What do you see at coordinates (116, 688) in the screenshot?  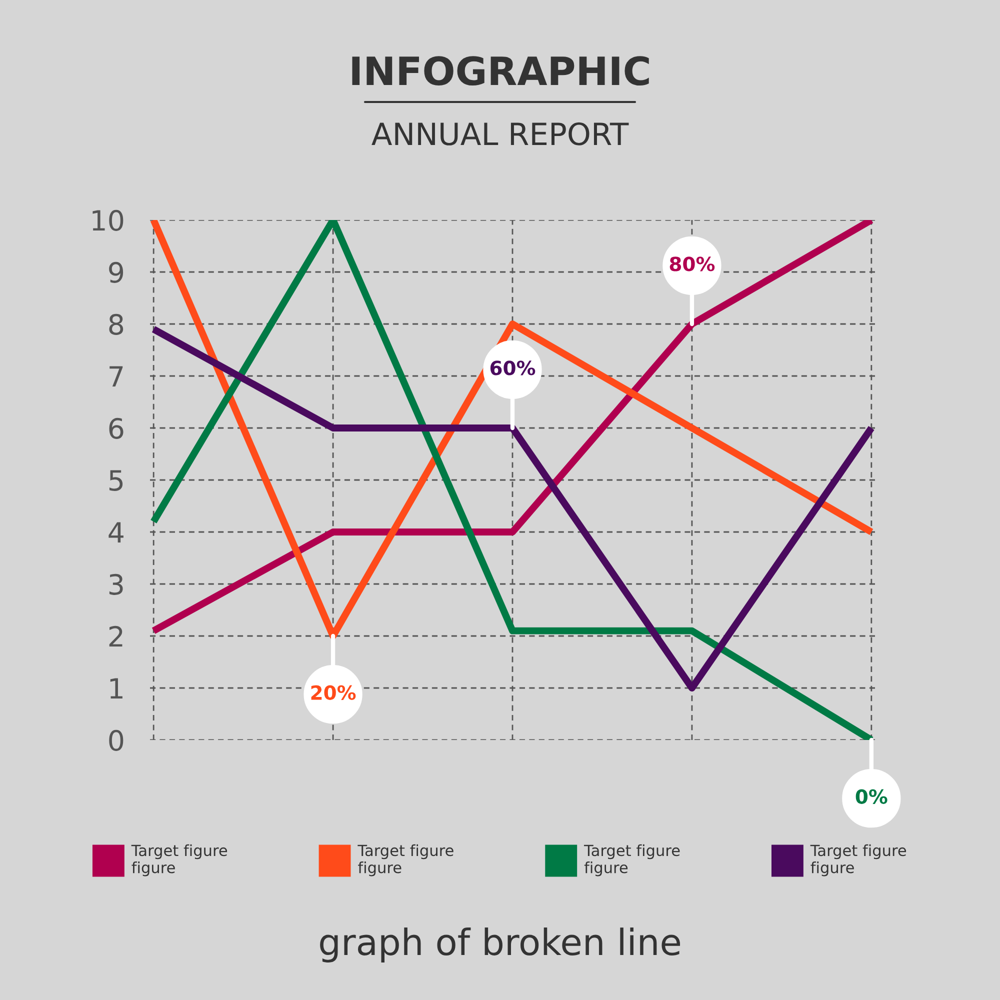 I see `y-tick-label: 1` at bounding box center [116, 688].